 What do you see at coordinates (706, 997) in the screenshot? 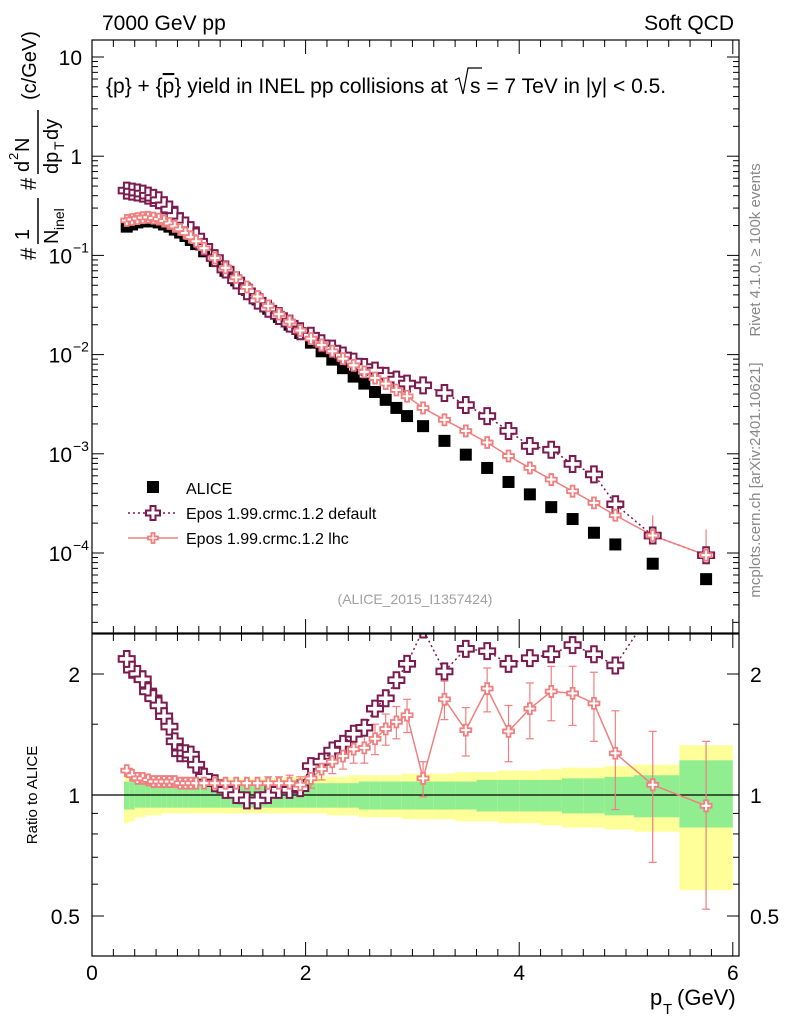
I see `xlabel-units: (GeV)` at bounding box center [706, 997].